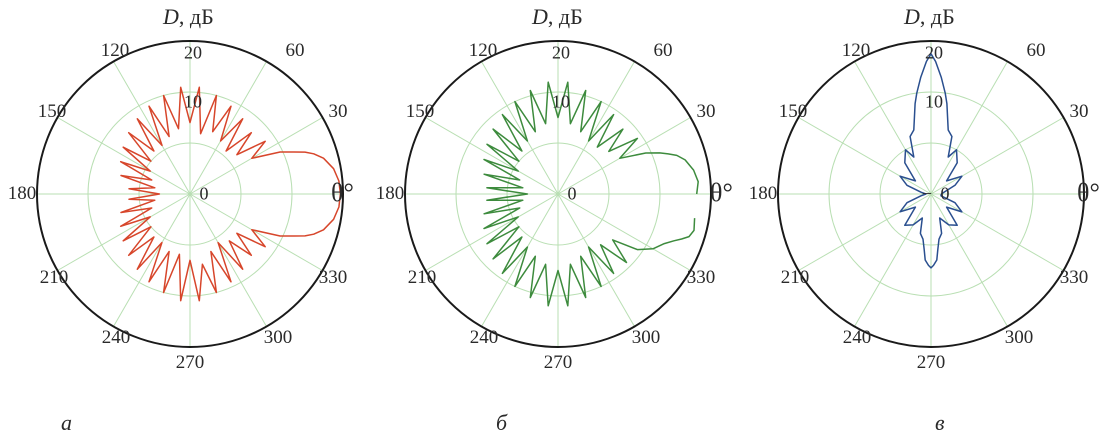 This screenshot has width=1113, height=436. What do you see at coordinates (940, 422) in the screenshot?
I see `panel-label: в` at bounding box center [940, 422].